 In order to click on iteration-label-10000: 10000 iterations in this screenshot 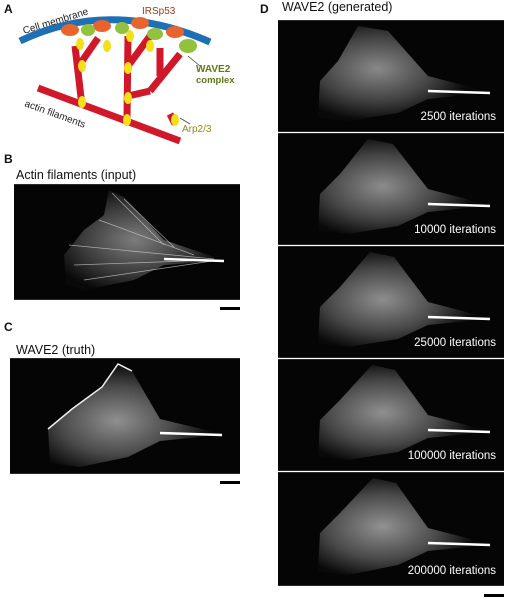, I will do `click(455, 230)`.